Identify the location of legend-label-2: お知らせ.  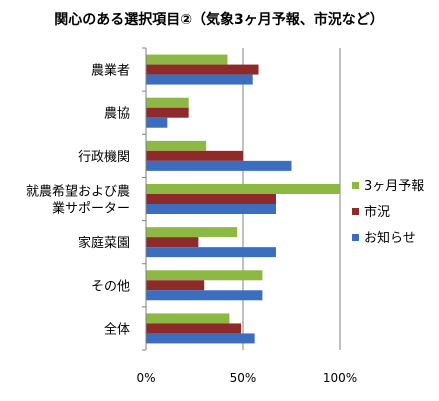
(390, 238).